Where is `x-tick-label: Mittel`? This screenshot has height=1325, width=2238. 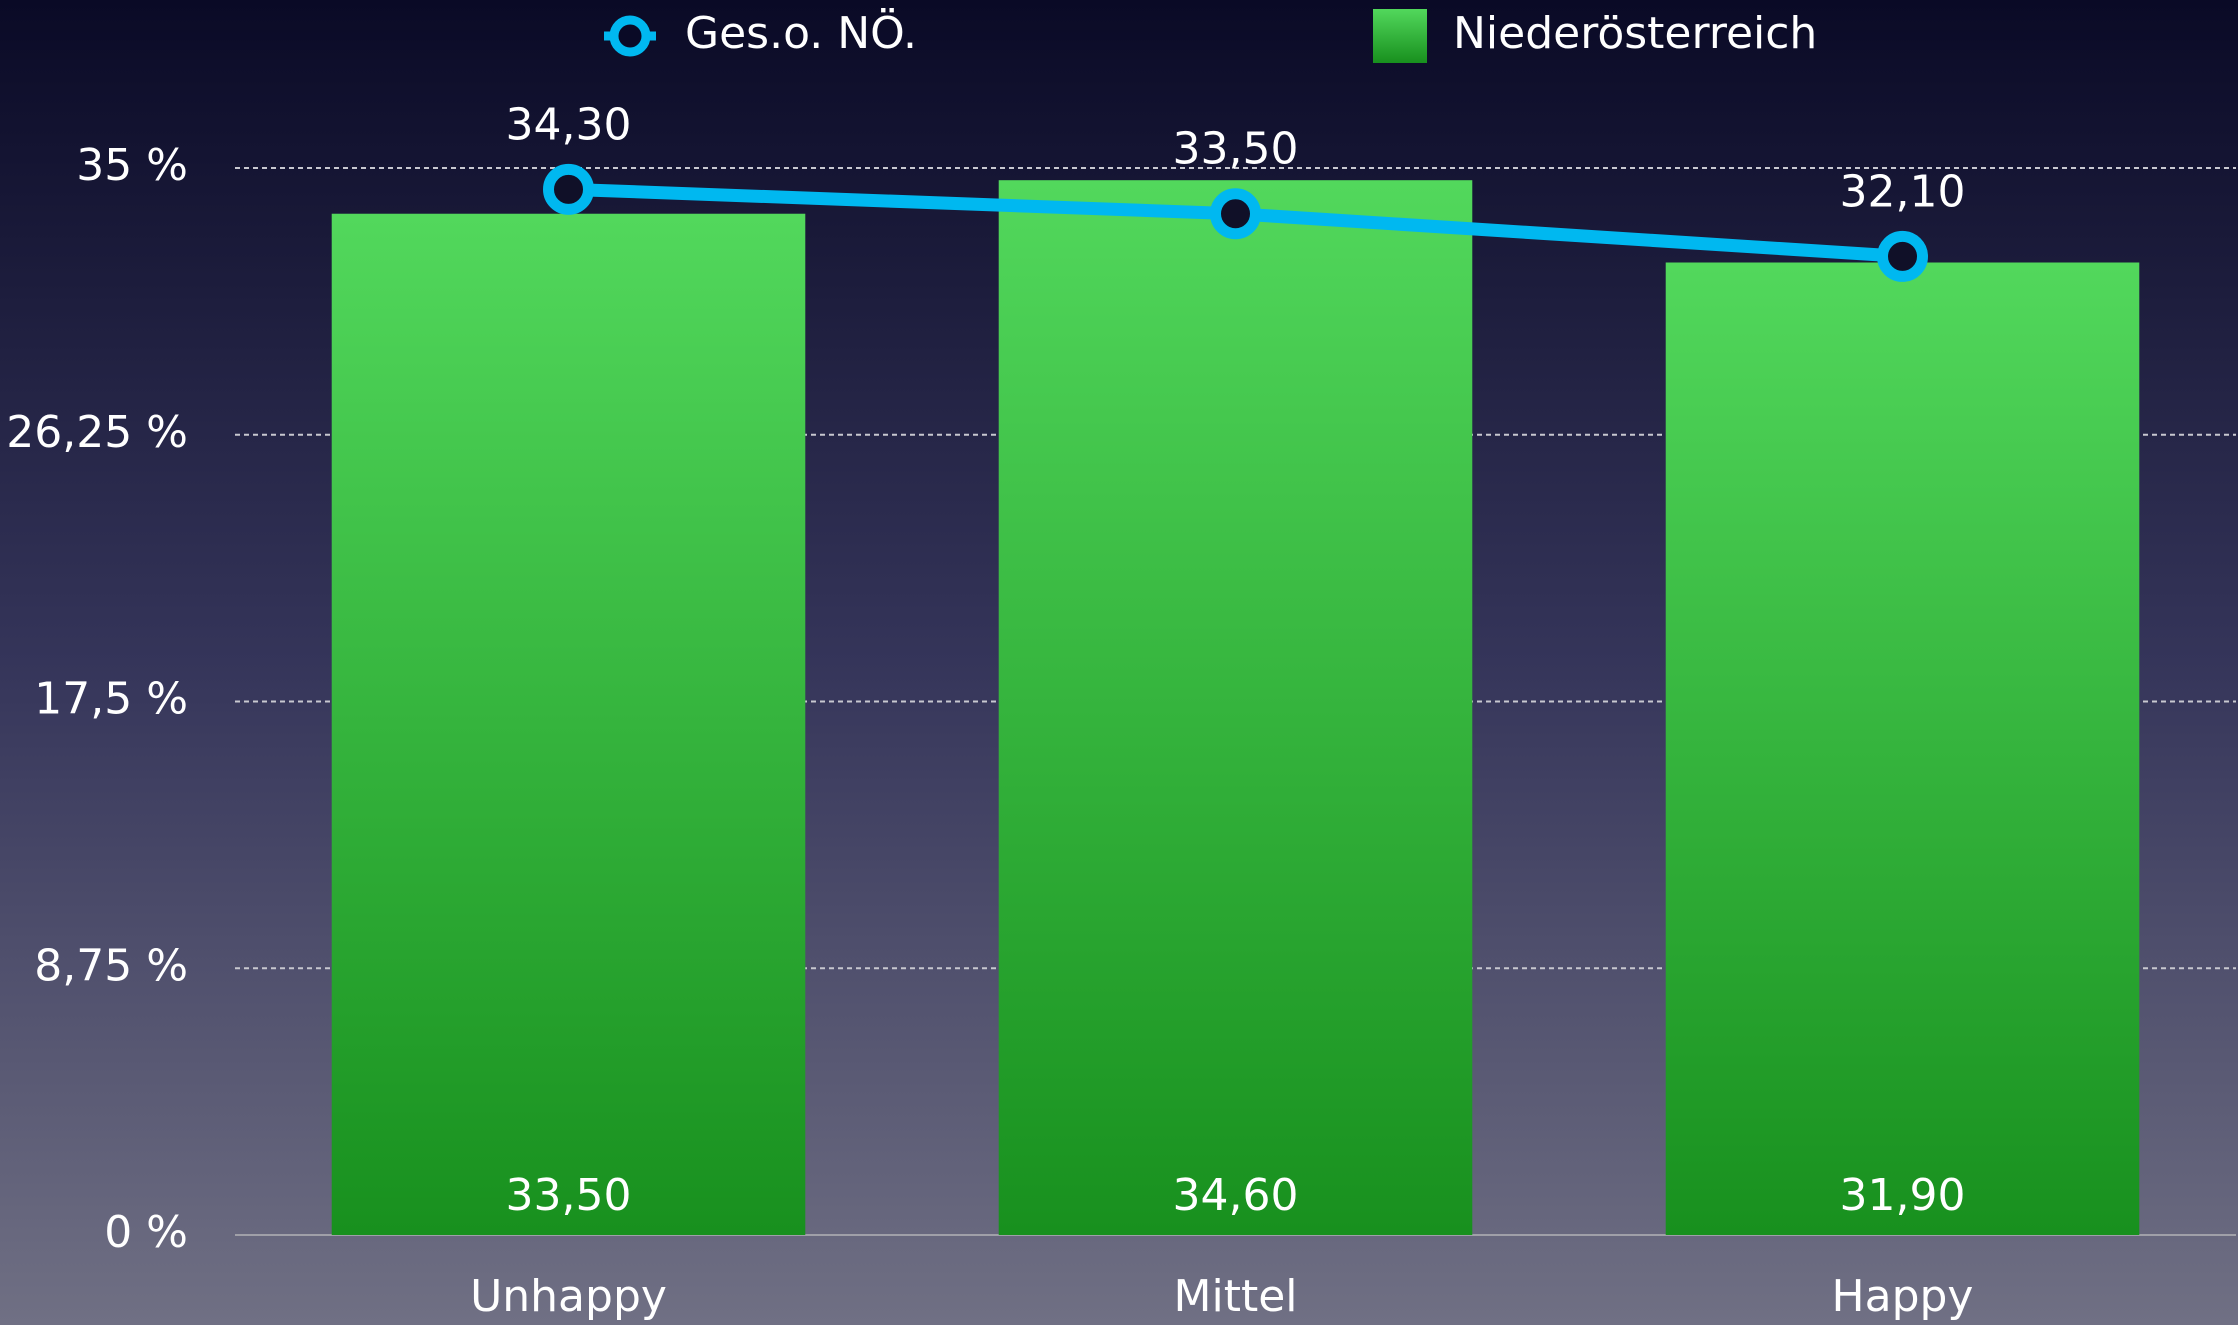
x-tick-label: Mittel is located at coordinates (1236, 1296).